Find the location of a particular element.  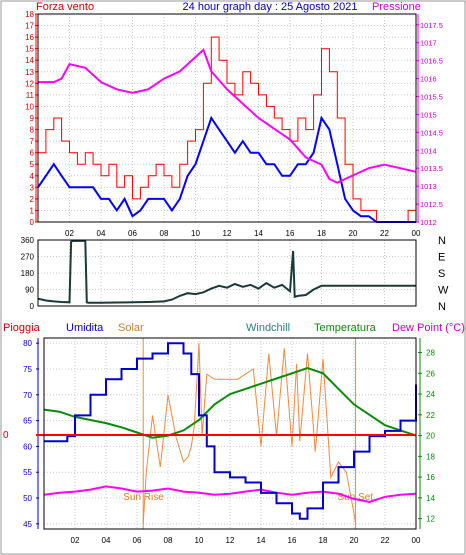

pressure-y-tick-label: 1012.5 is located at coordinates (431, 204).